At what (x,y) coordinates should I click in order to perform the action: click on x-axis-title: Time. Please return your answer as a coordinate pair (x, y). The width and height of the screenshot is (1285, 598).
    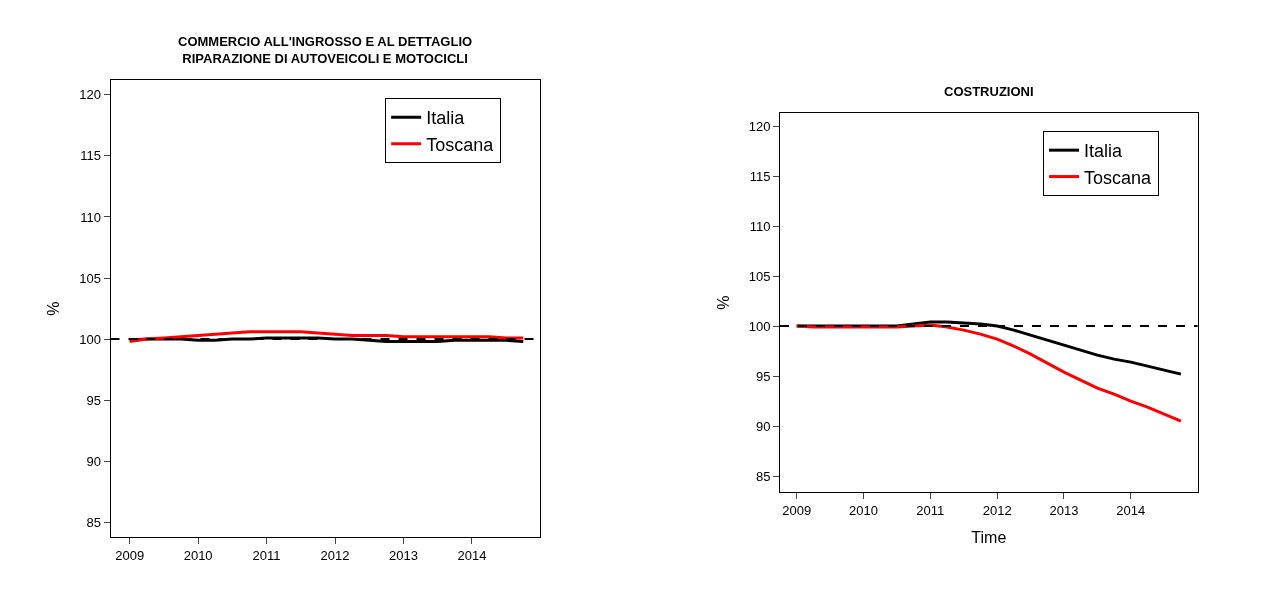
    Looking at the image, I should click on (989, 538).